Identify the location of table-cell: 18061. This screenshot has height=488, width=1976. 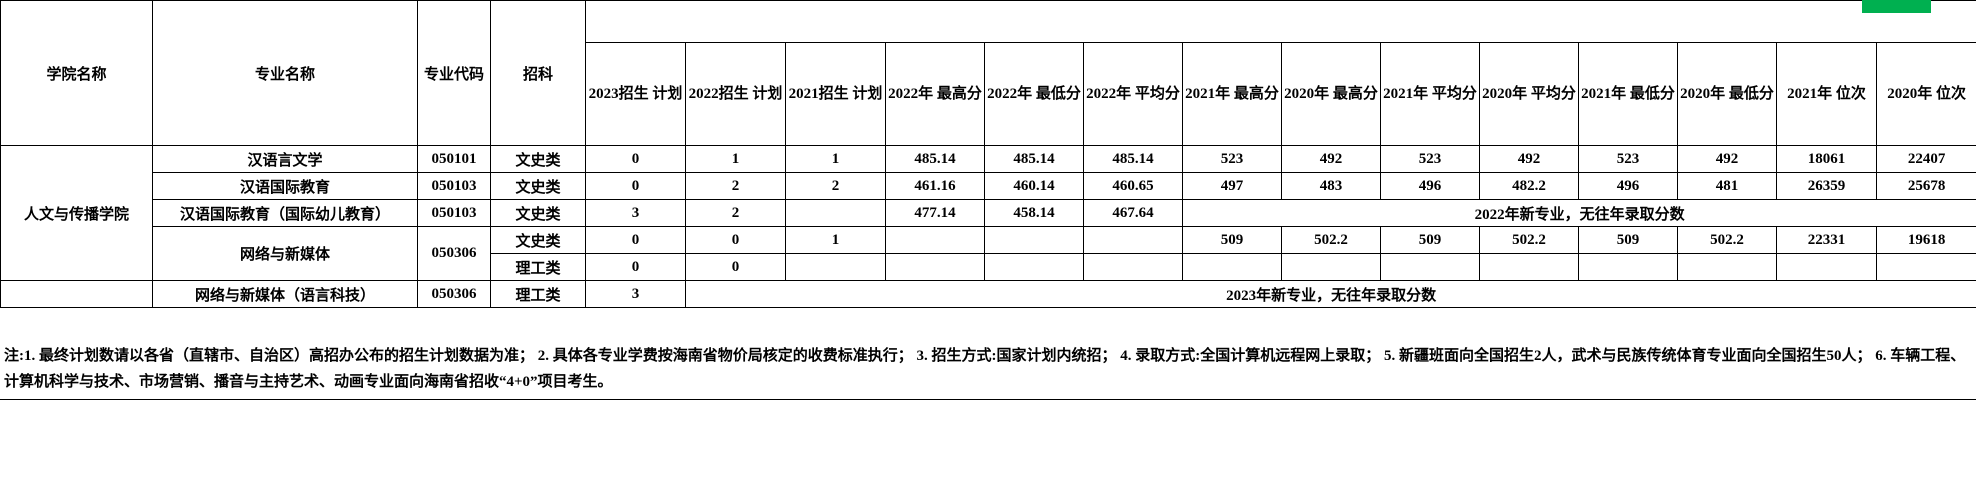
(1826, 159).